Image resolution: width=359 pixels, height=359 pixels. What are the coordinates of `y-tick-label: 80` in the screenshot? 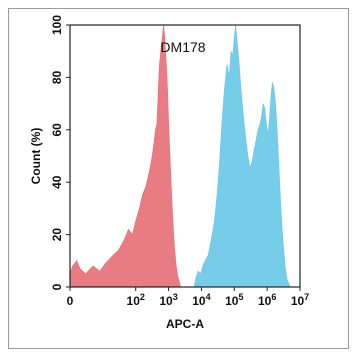 It's located at (57, 77).